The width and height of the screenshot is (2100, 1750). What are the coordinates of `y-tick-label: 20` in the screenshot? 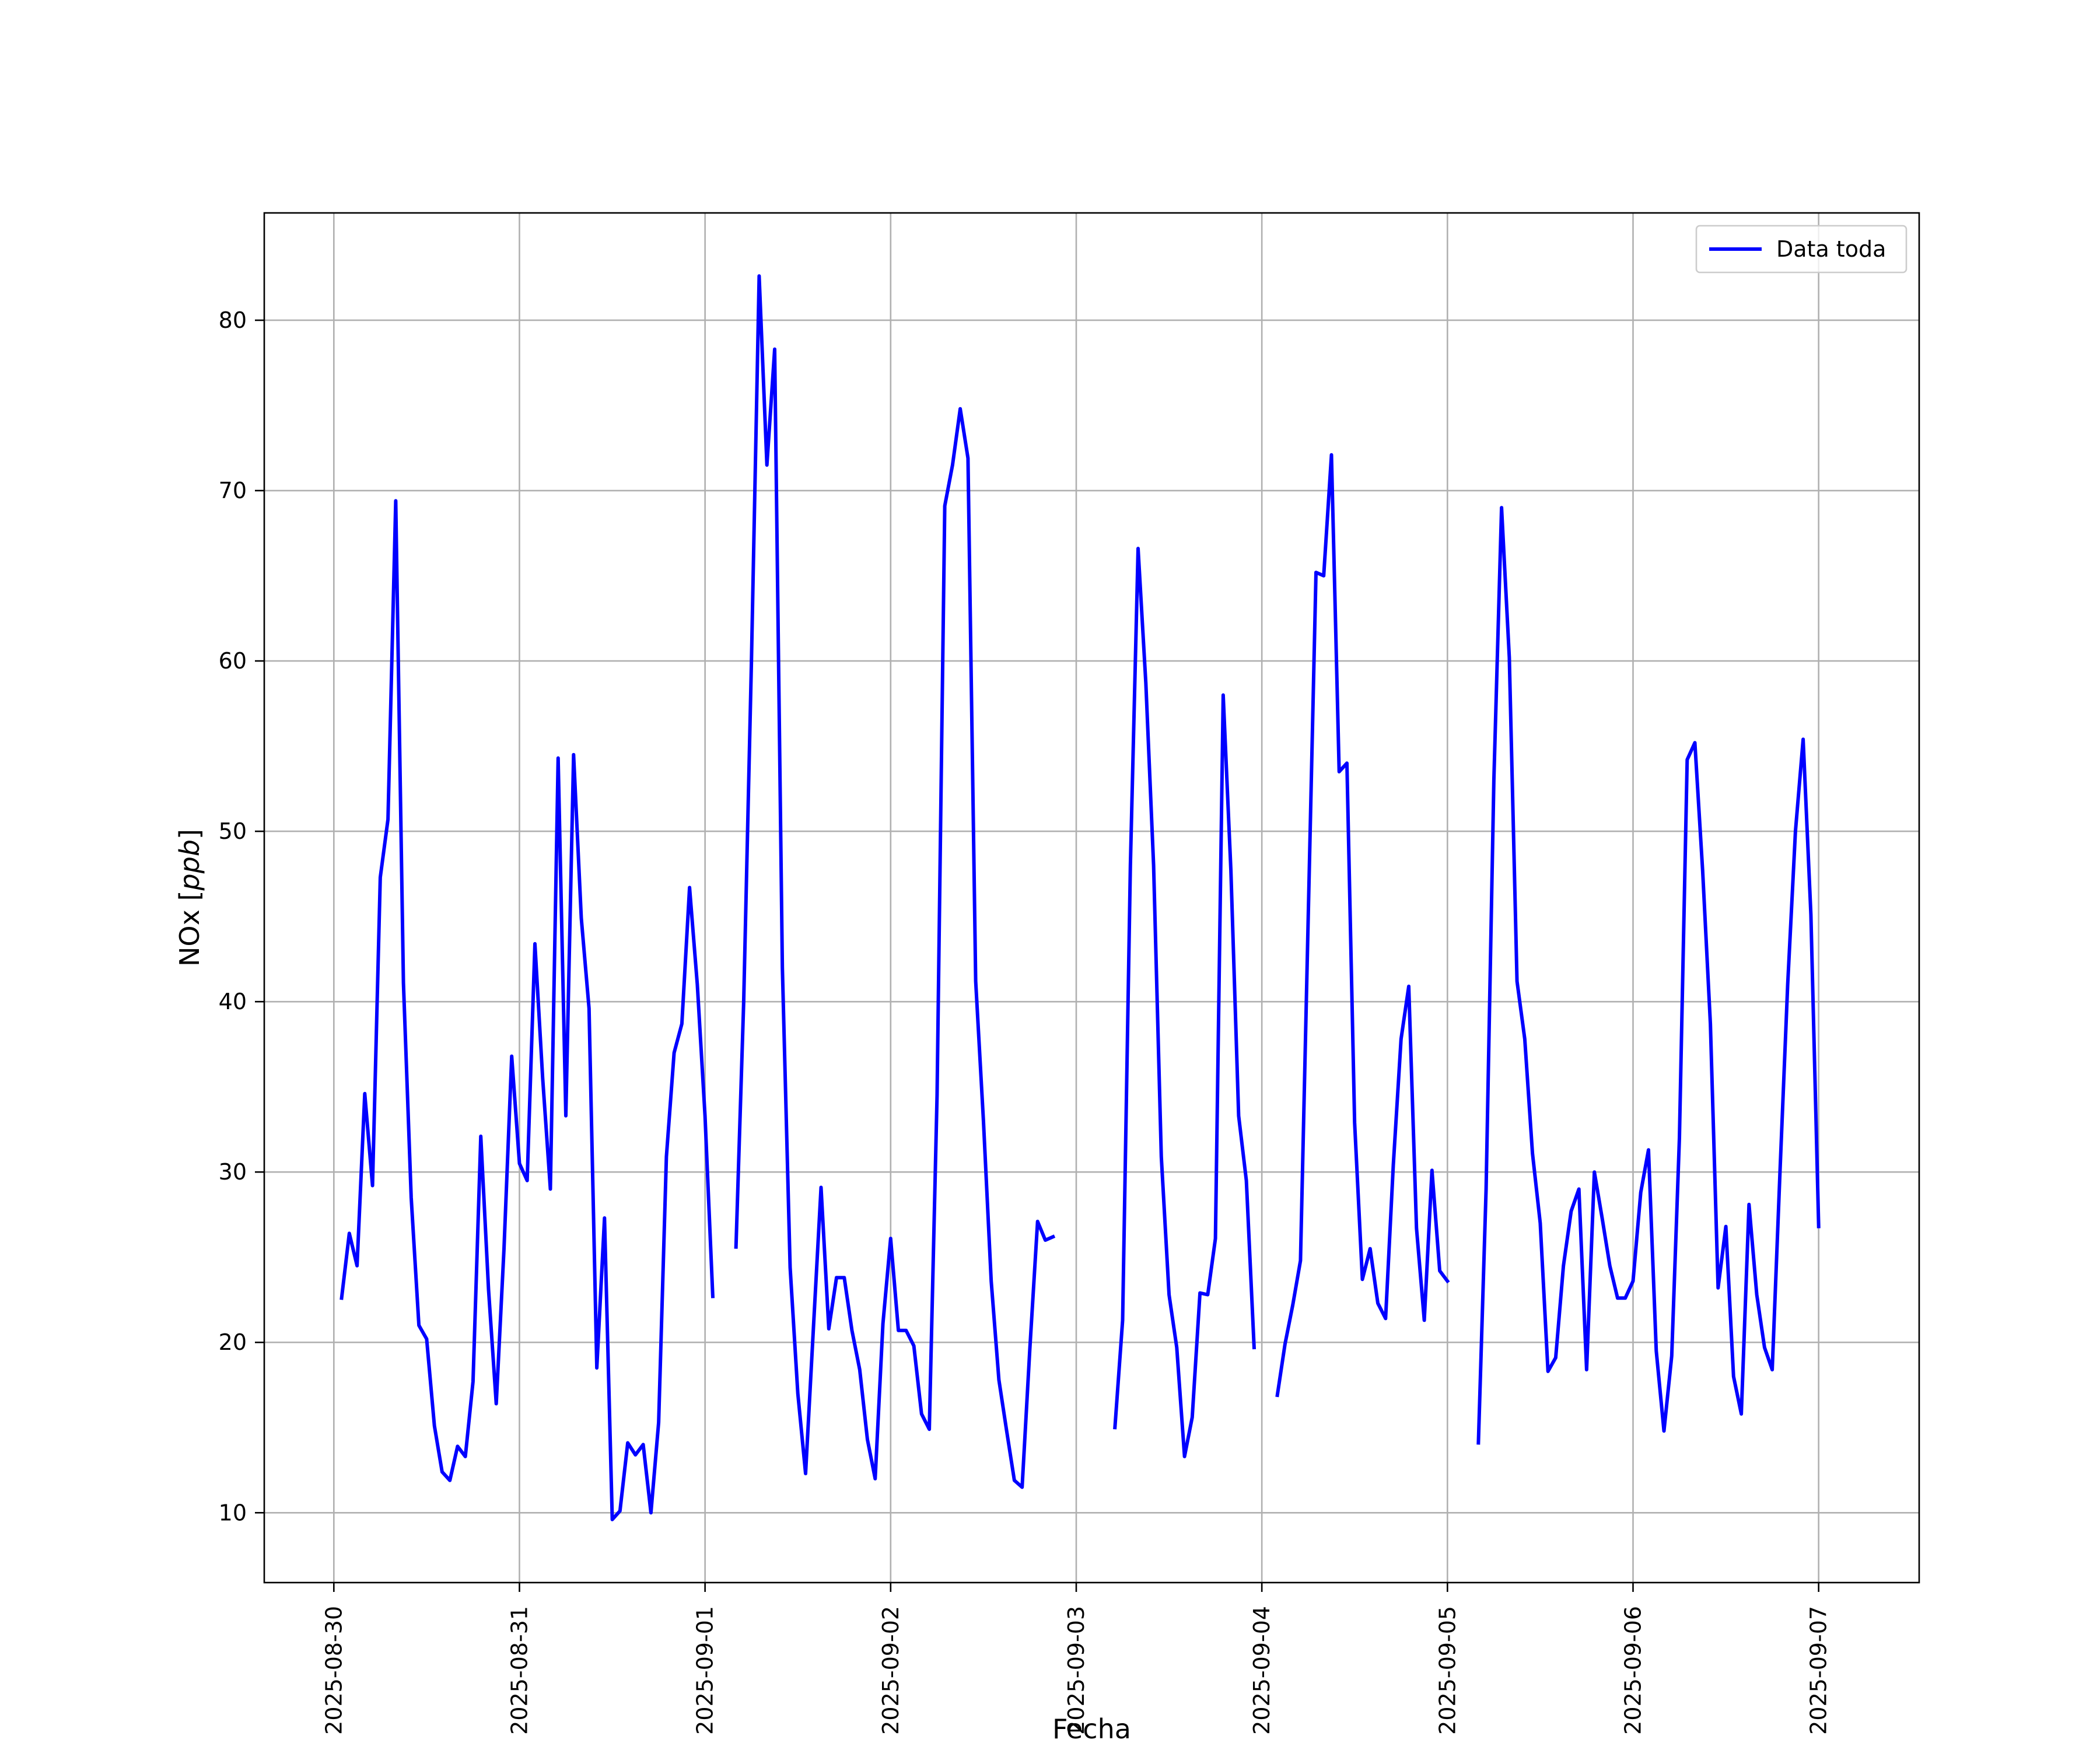 It's located at (233, 1342).